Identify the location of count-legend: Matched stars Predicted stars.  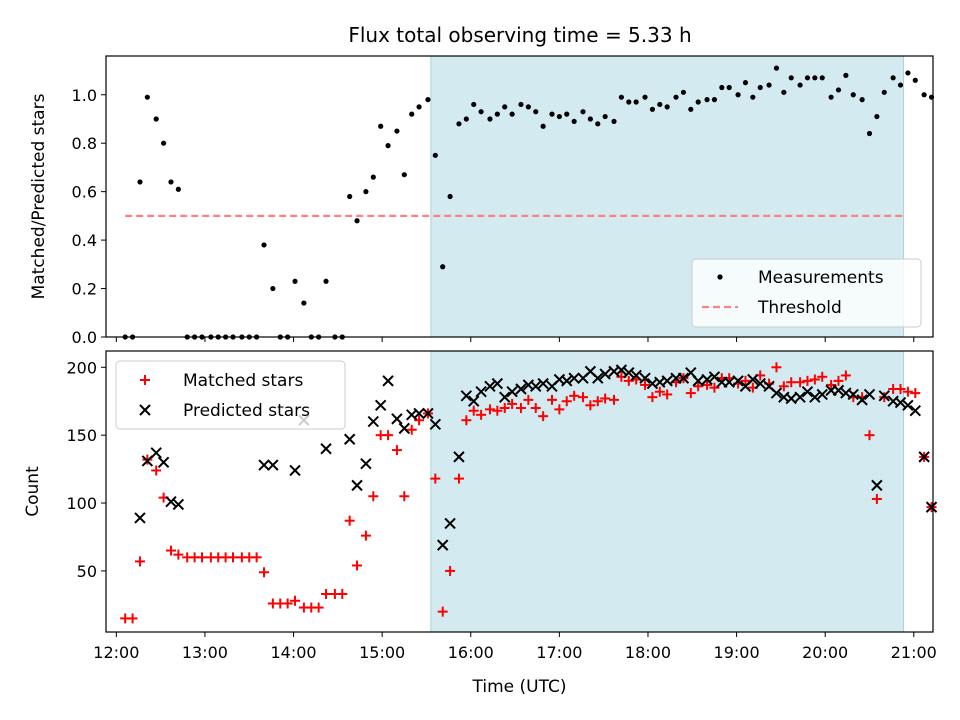
(230, 395).